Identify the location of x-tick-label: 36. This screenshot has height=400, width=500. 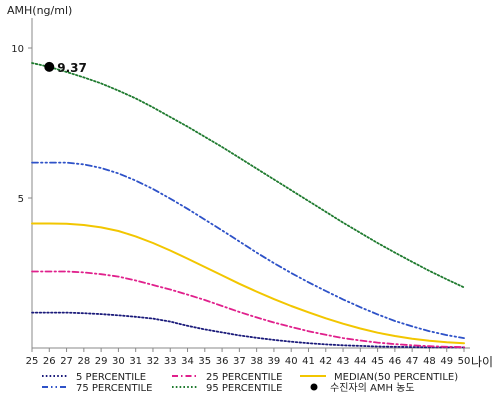
(222, 361).